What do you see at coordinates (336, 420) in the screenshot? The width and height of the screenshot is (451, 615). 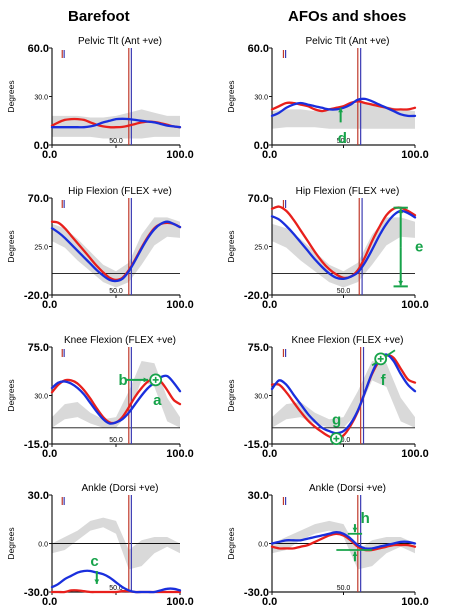 I see `annotation-g: g` at bounding box center [336, 420].